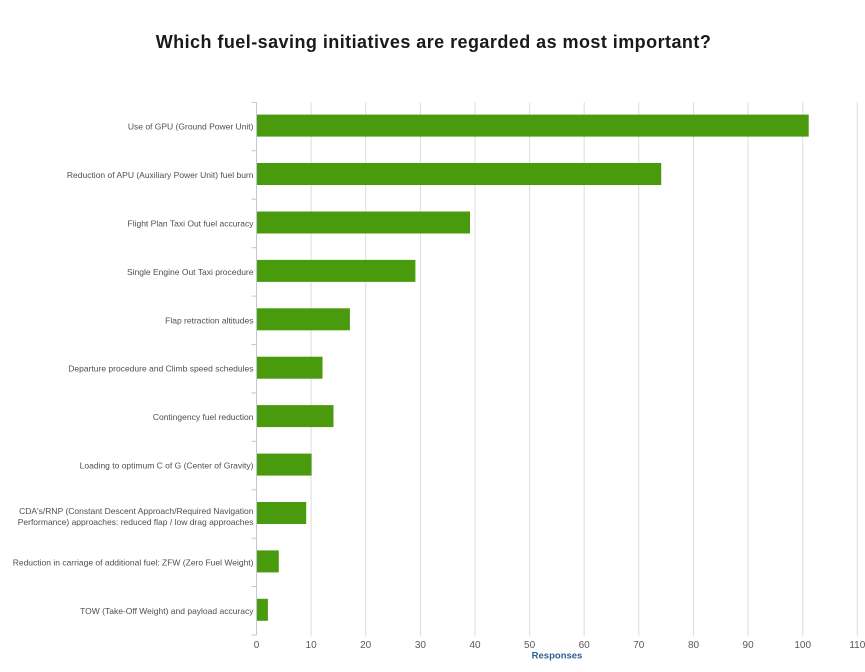 This screenshot has width=865, height=672. Describe the element at coordinates (191, 127) in the screenshot. I see `svg-text: Use of GPU (Ground Power Unit)` at that location.